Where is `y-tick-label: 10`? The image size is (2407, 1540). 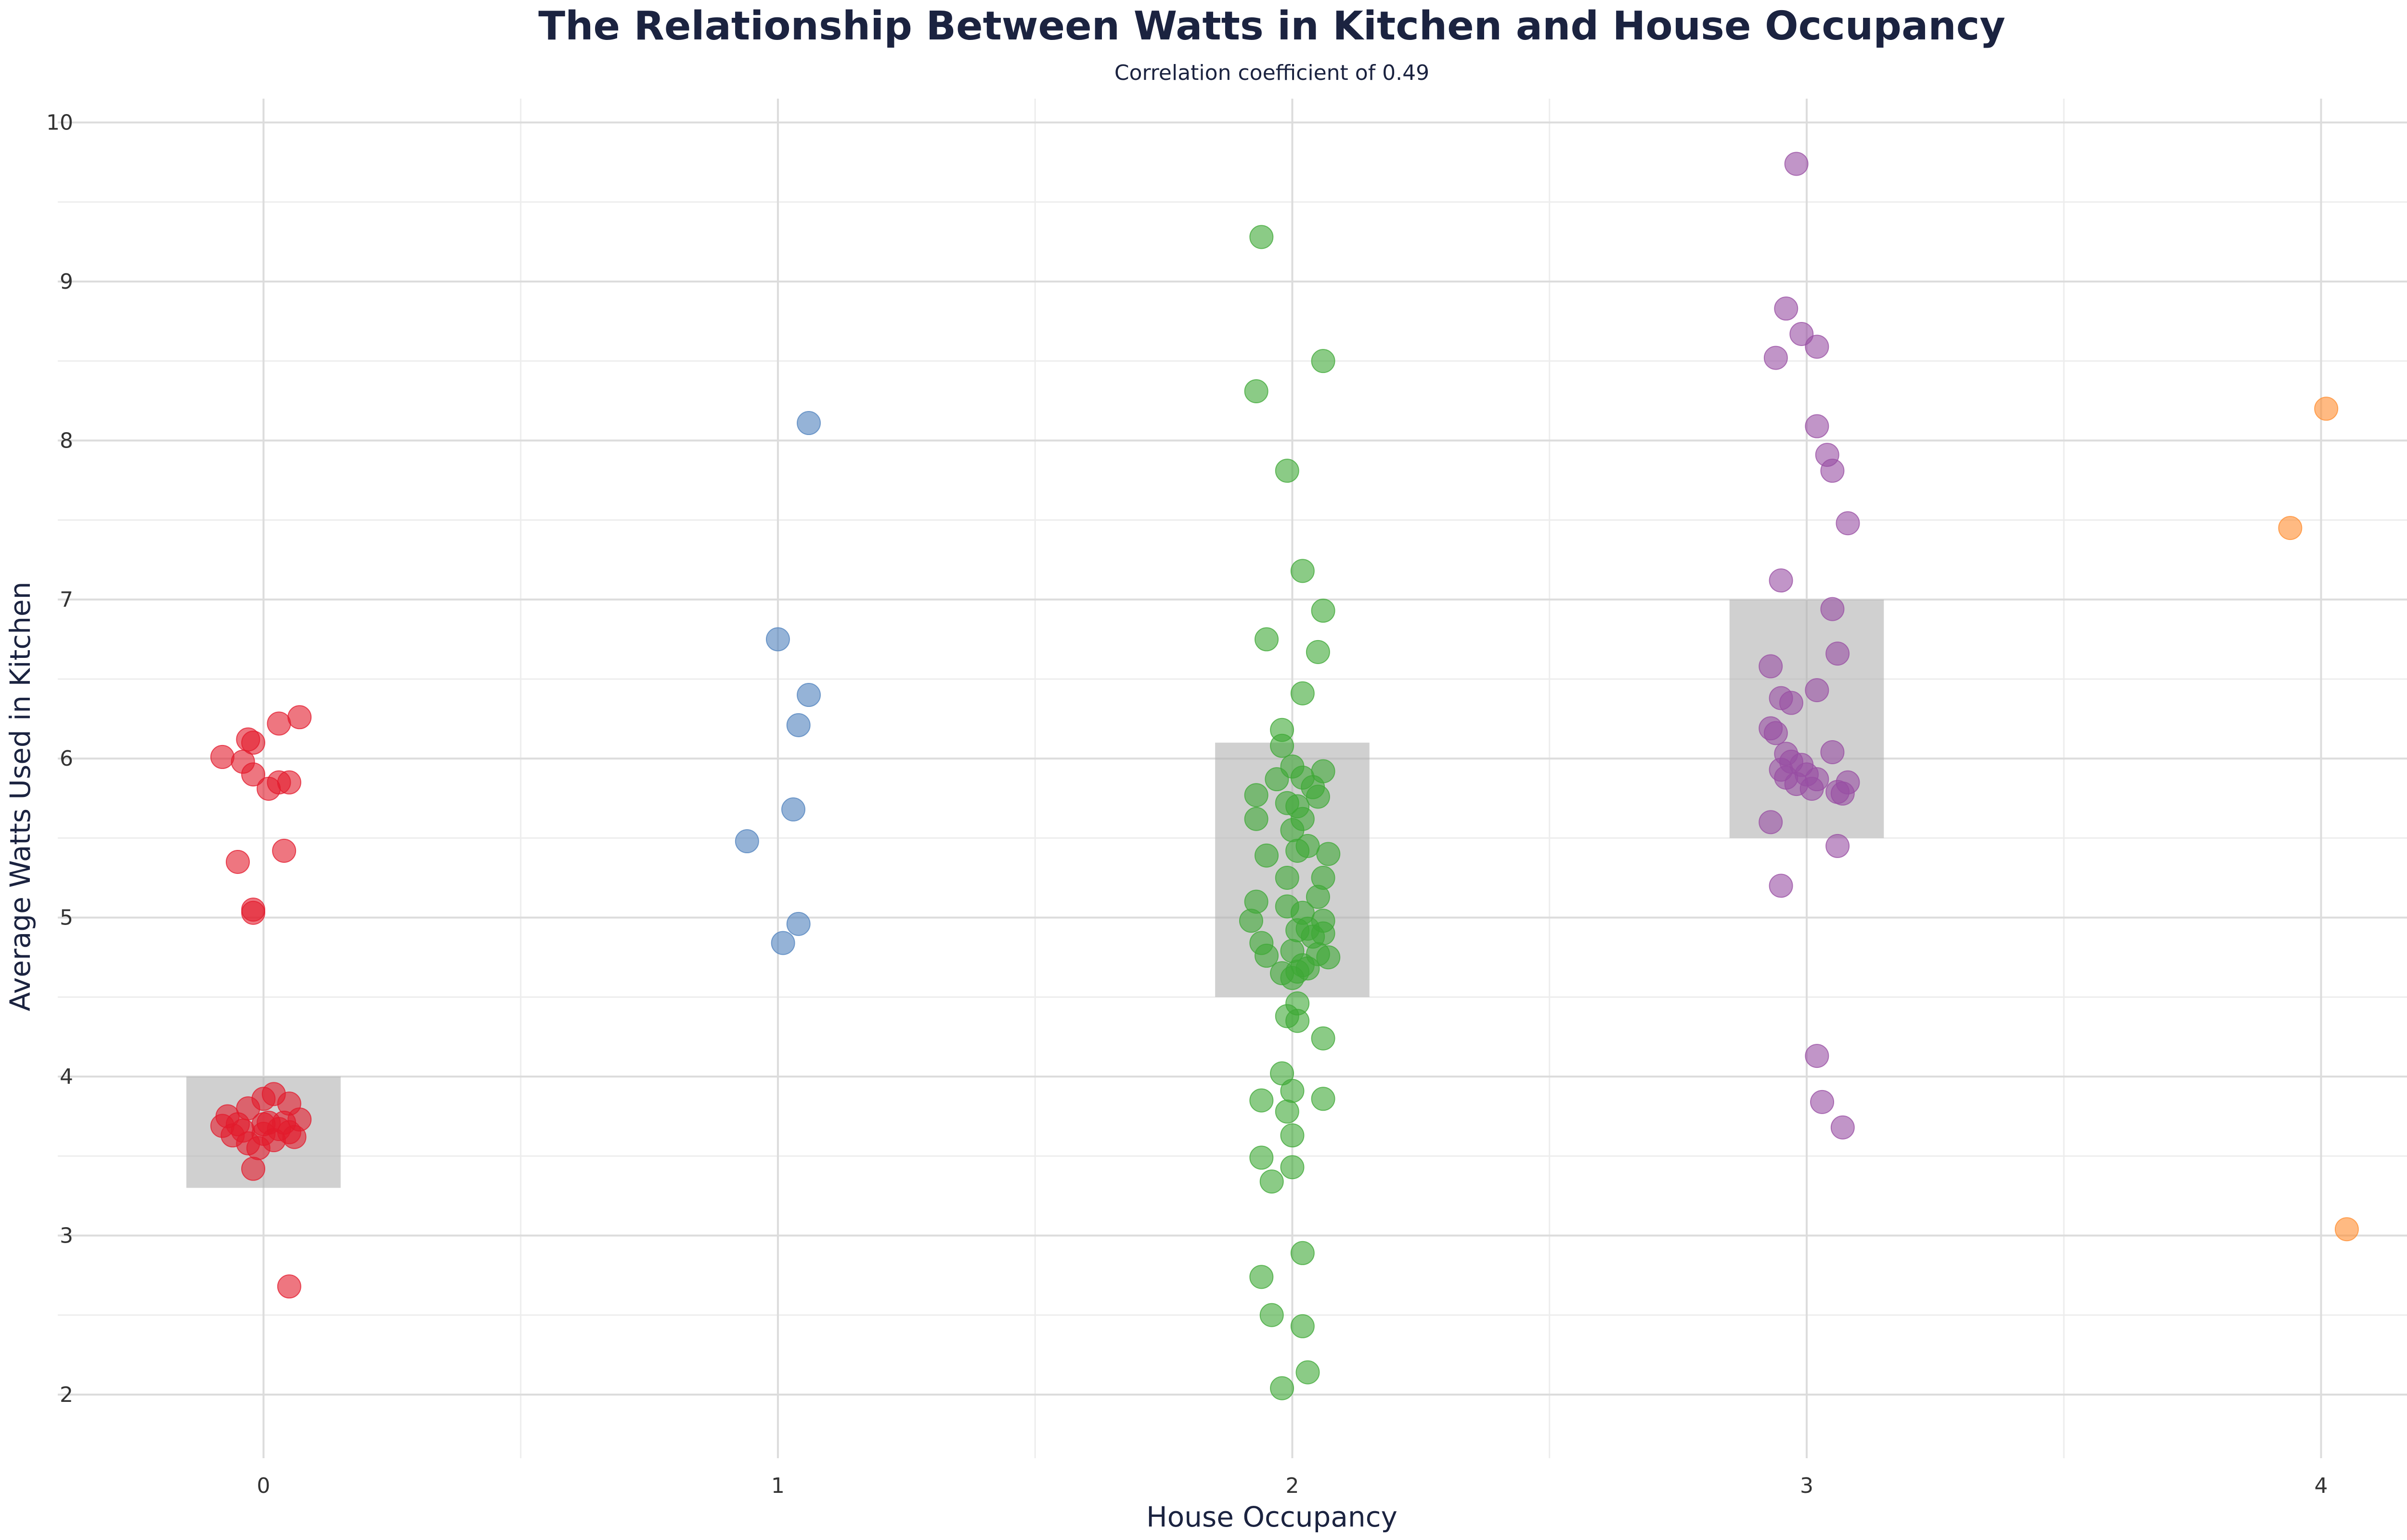
y-tick-label: 10 is located at coordinates (59, 123).